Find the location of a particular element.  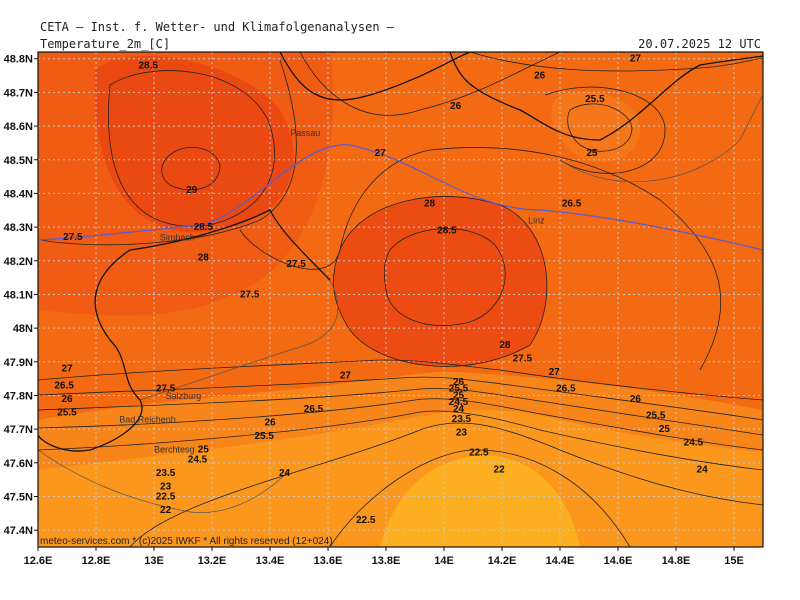

lat-tick-label: 48.5N is located at coordinates (18, 161).